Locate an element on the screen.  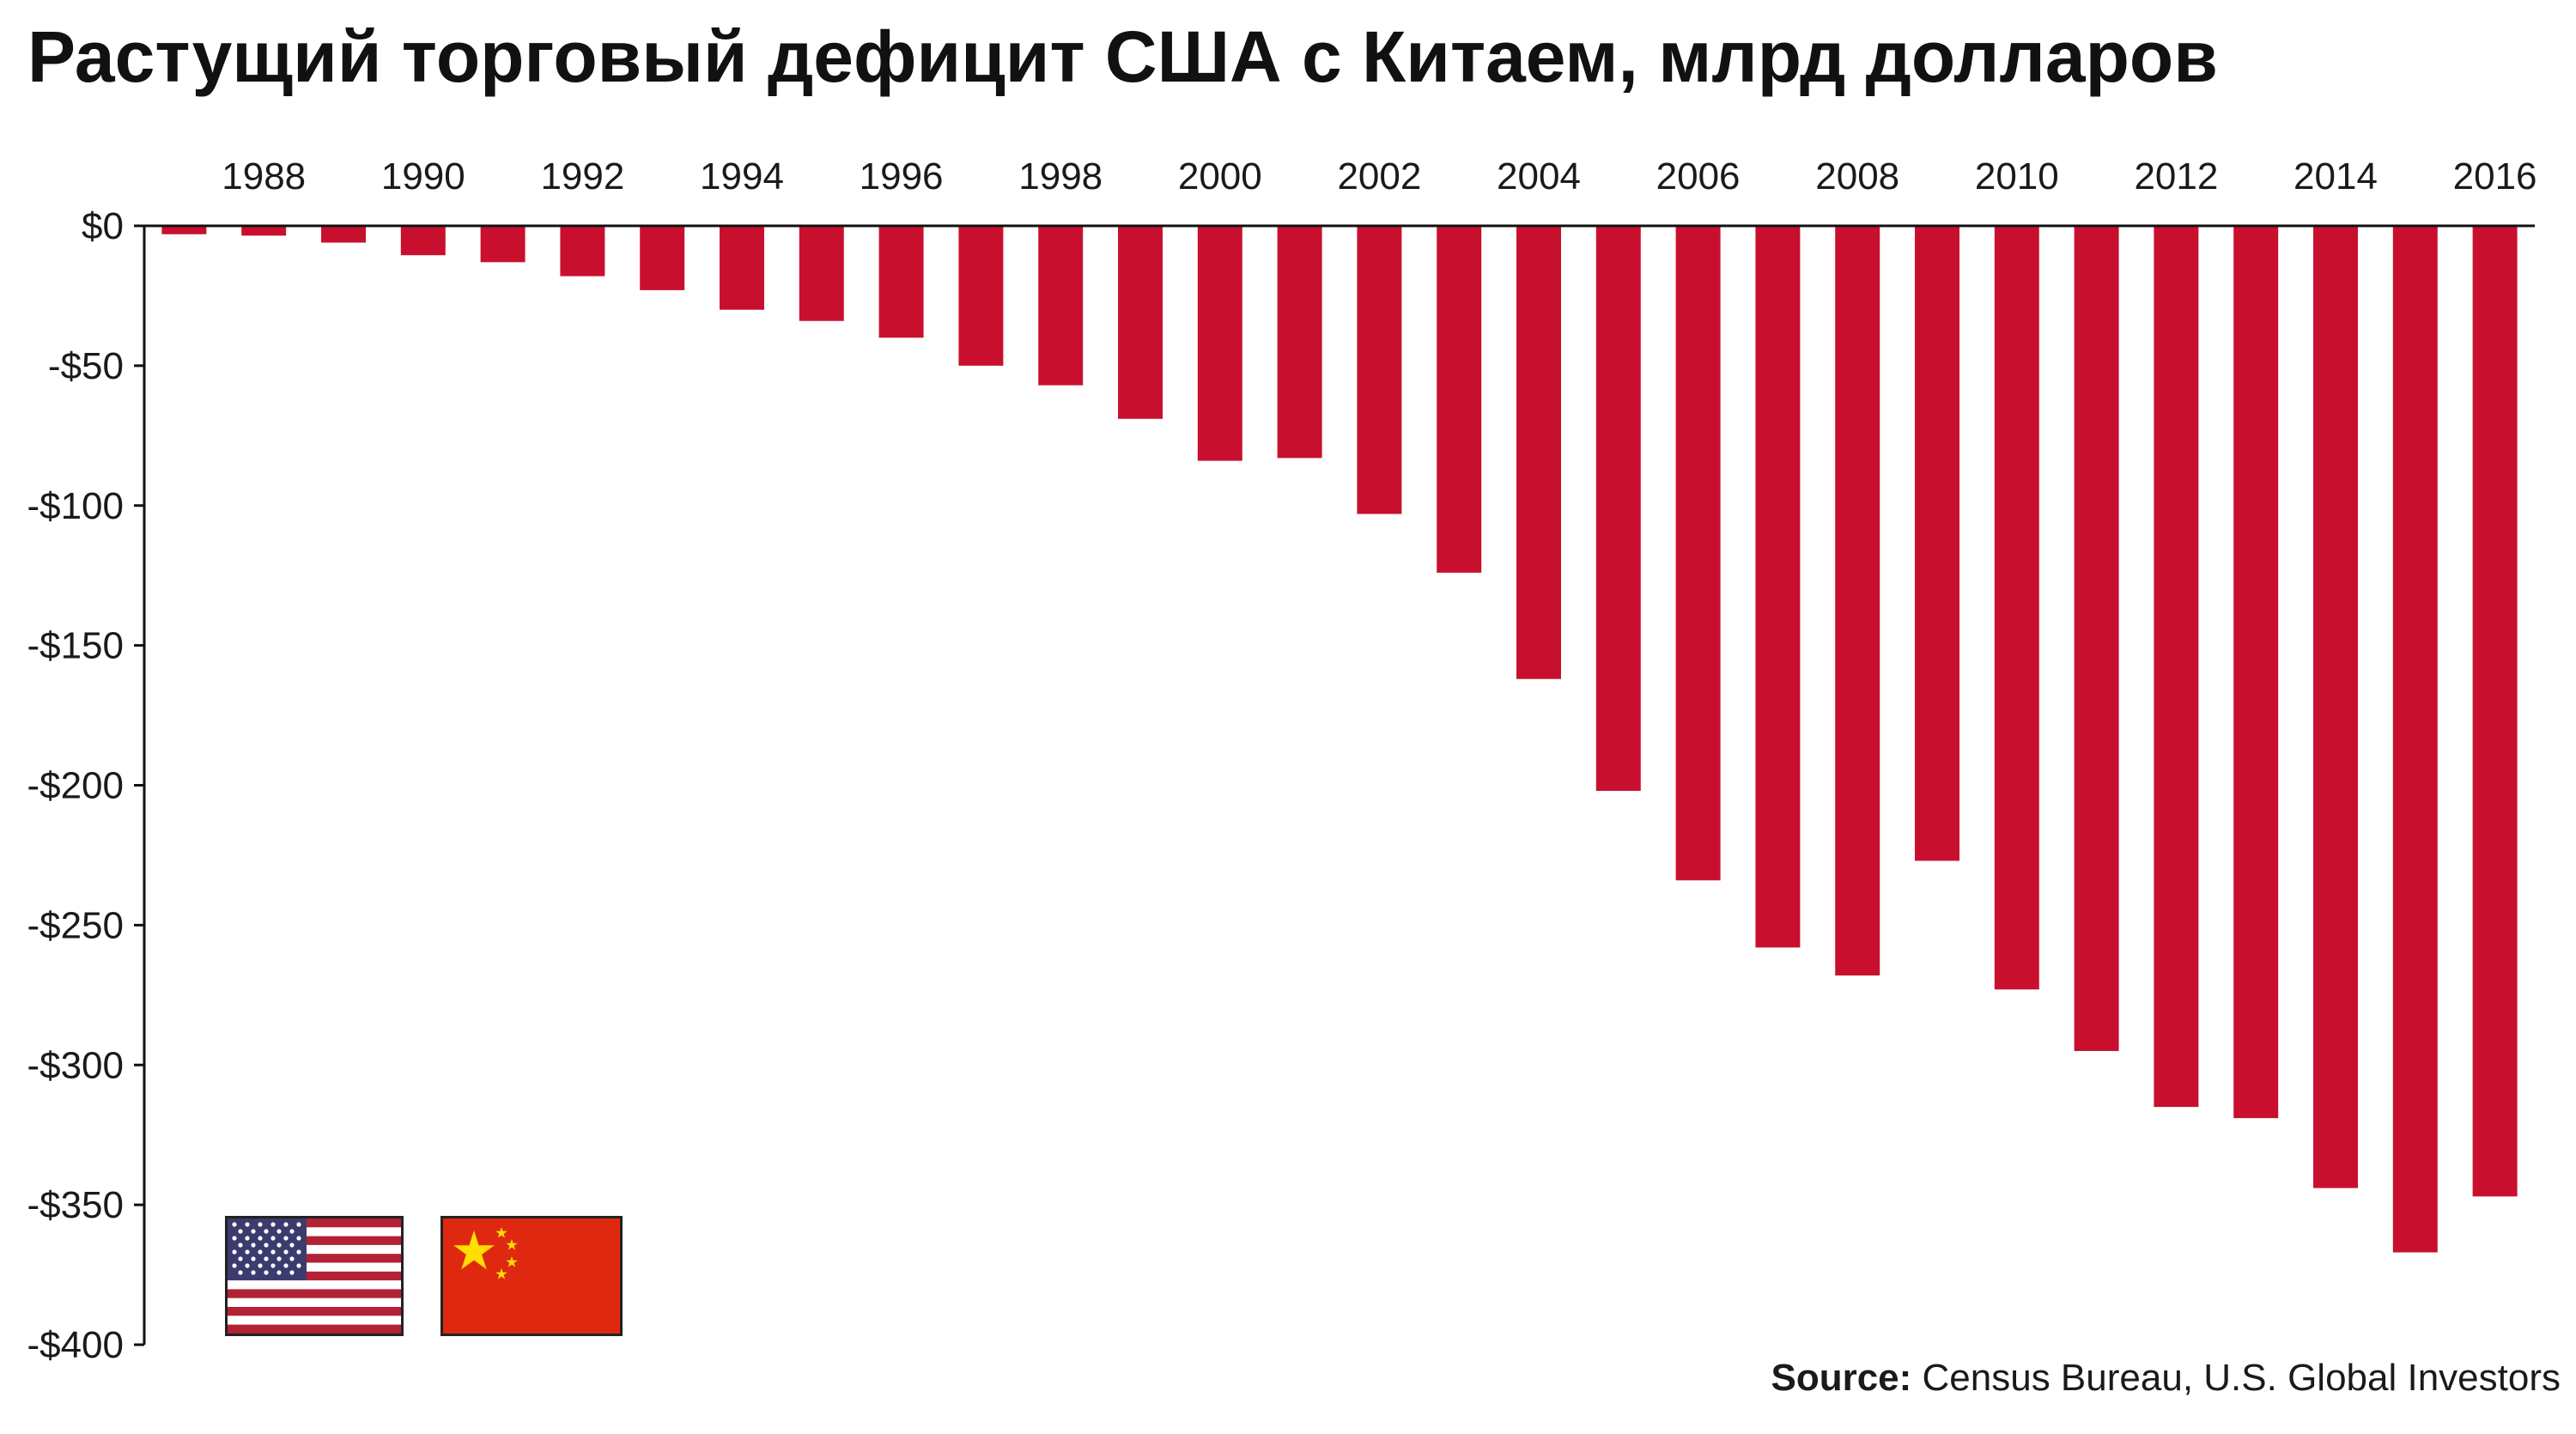
x-tick-label: 1998 is located at coordinates (1060, 176).